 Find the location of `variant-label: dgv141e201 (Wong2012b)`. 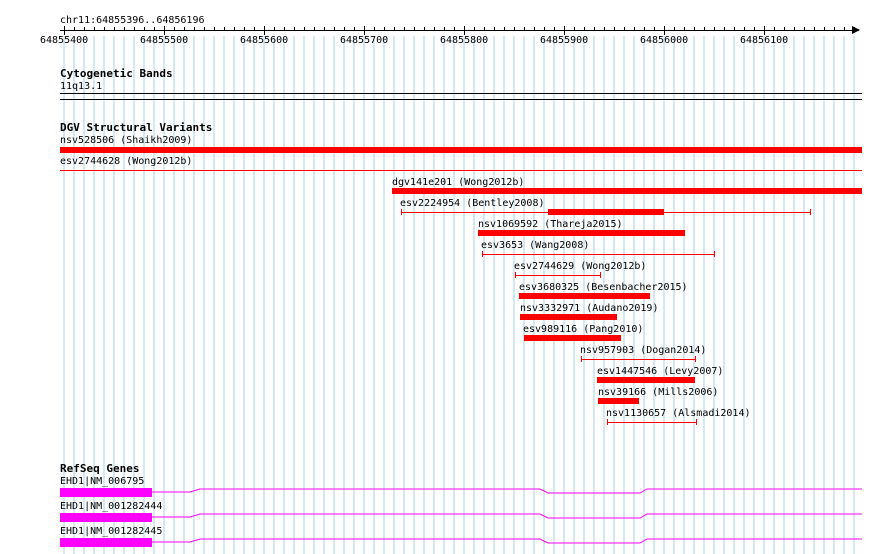

variant-label: dgv141e201 (Wong2012b) is located at coordinates (458, 182).